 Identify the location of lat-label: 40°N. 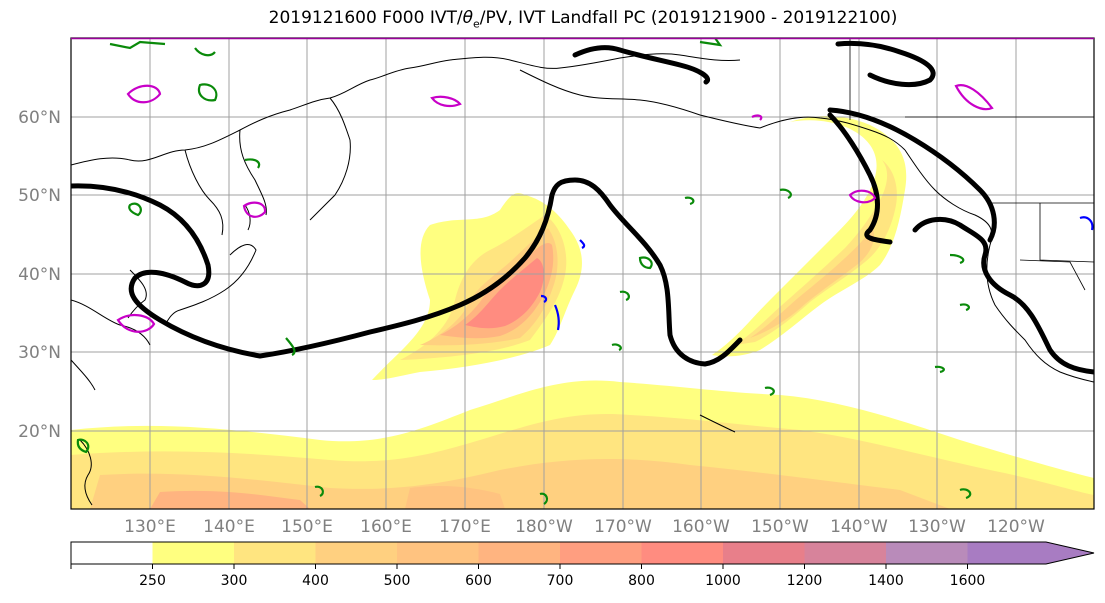
(39, 275).